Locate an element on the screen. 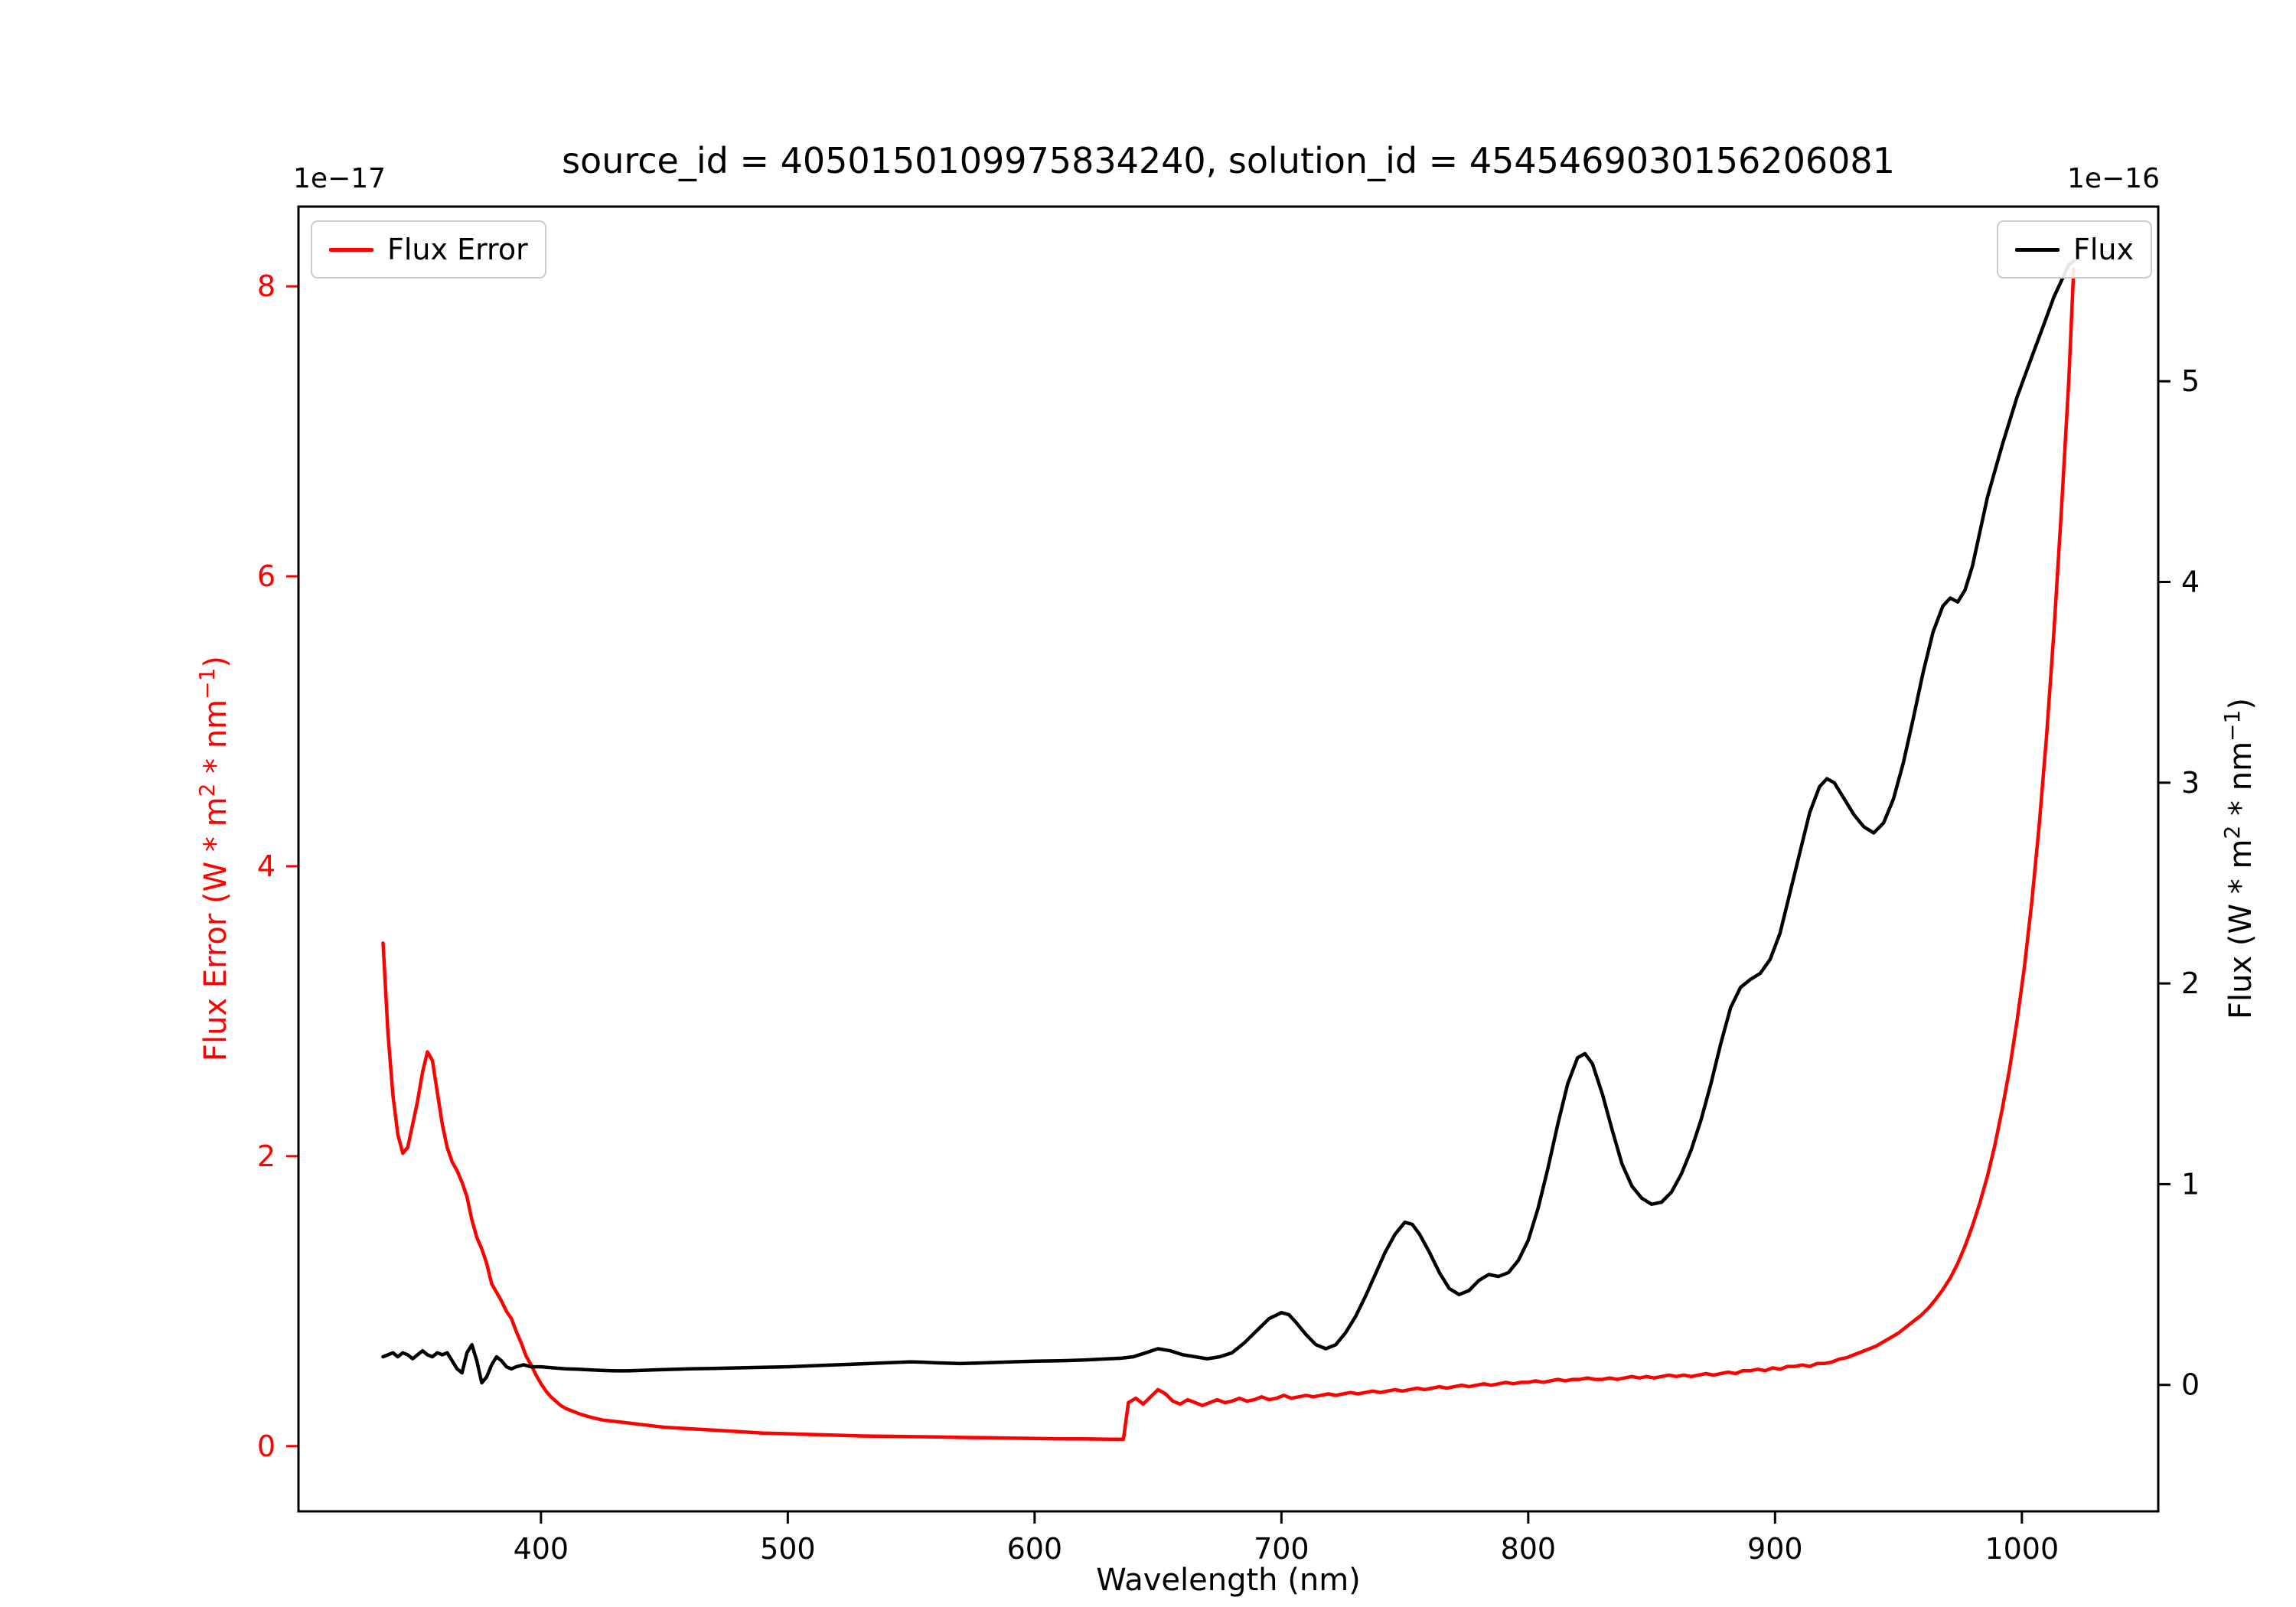 This screenshot has width=2296, height=1607. legend-flux: Flux is located at coordinates (2074, 250).